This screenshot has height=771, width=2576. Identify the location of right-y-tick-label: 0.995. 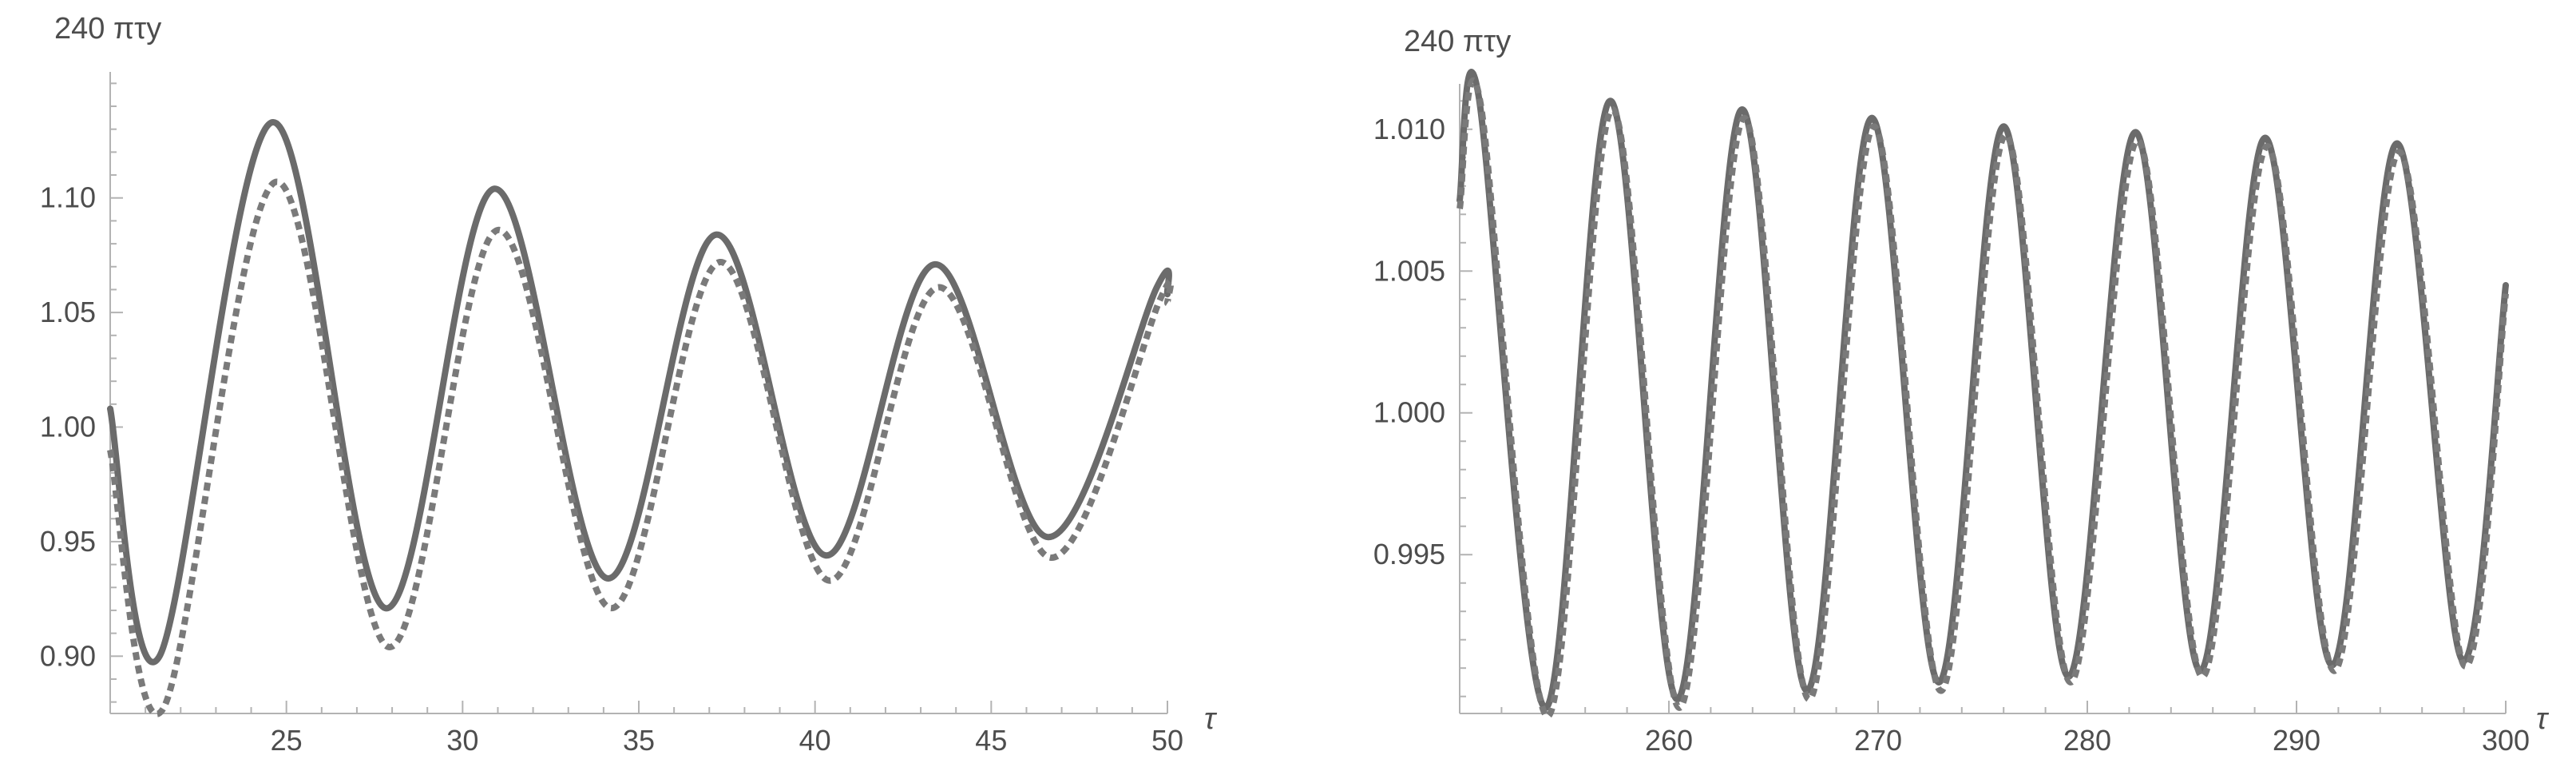
(1409, 554).